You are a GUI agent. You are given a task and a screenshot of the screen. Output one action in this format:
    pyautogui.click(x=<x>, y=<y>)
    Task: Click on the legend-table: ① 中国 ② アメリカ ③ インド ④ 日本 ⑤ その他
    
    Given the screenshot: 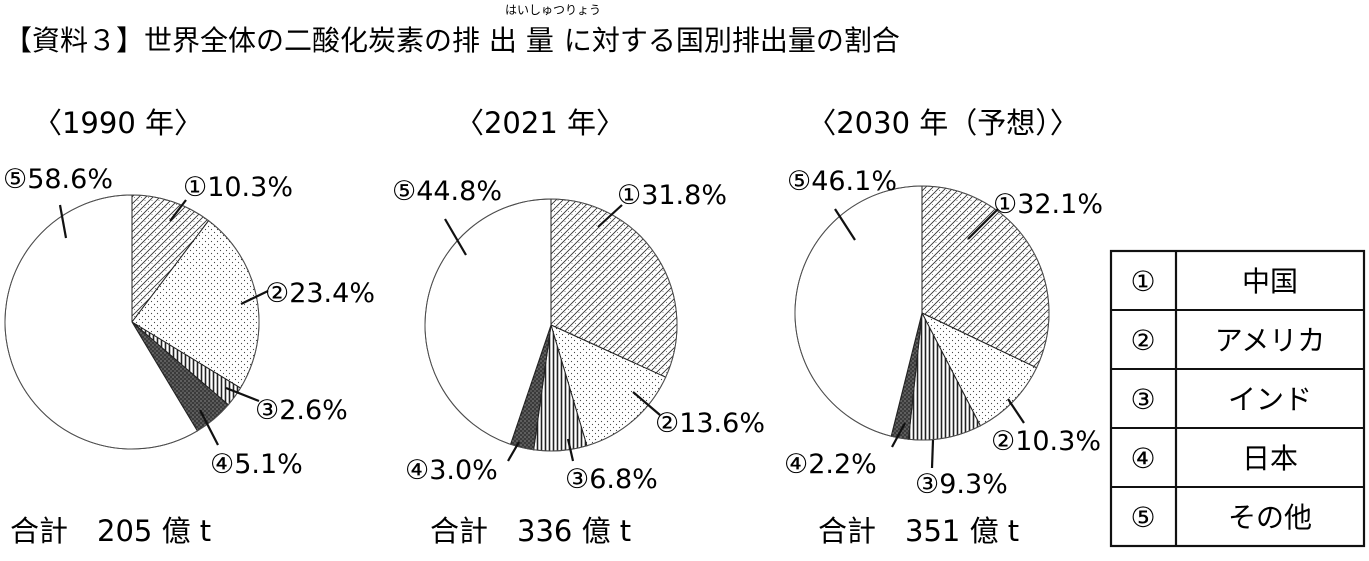 What is the action you would take?
    pyautogui.click(x=1237, y=398)
    